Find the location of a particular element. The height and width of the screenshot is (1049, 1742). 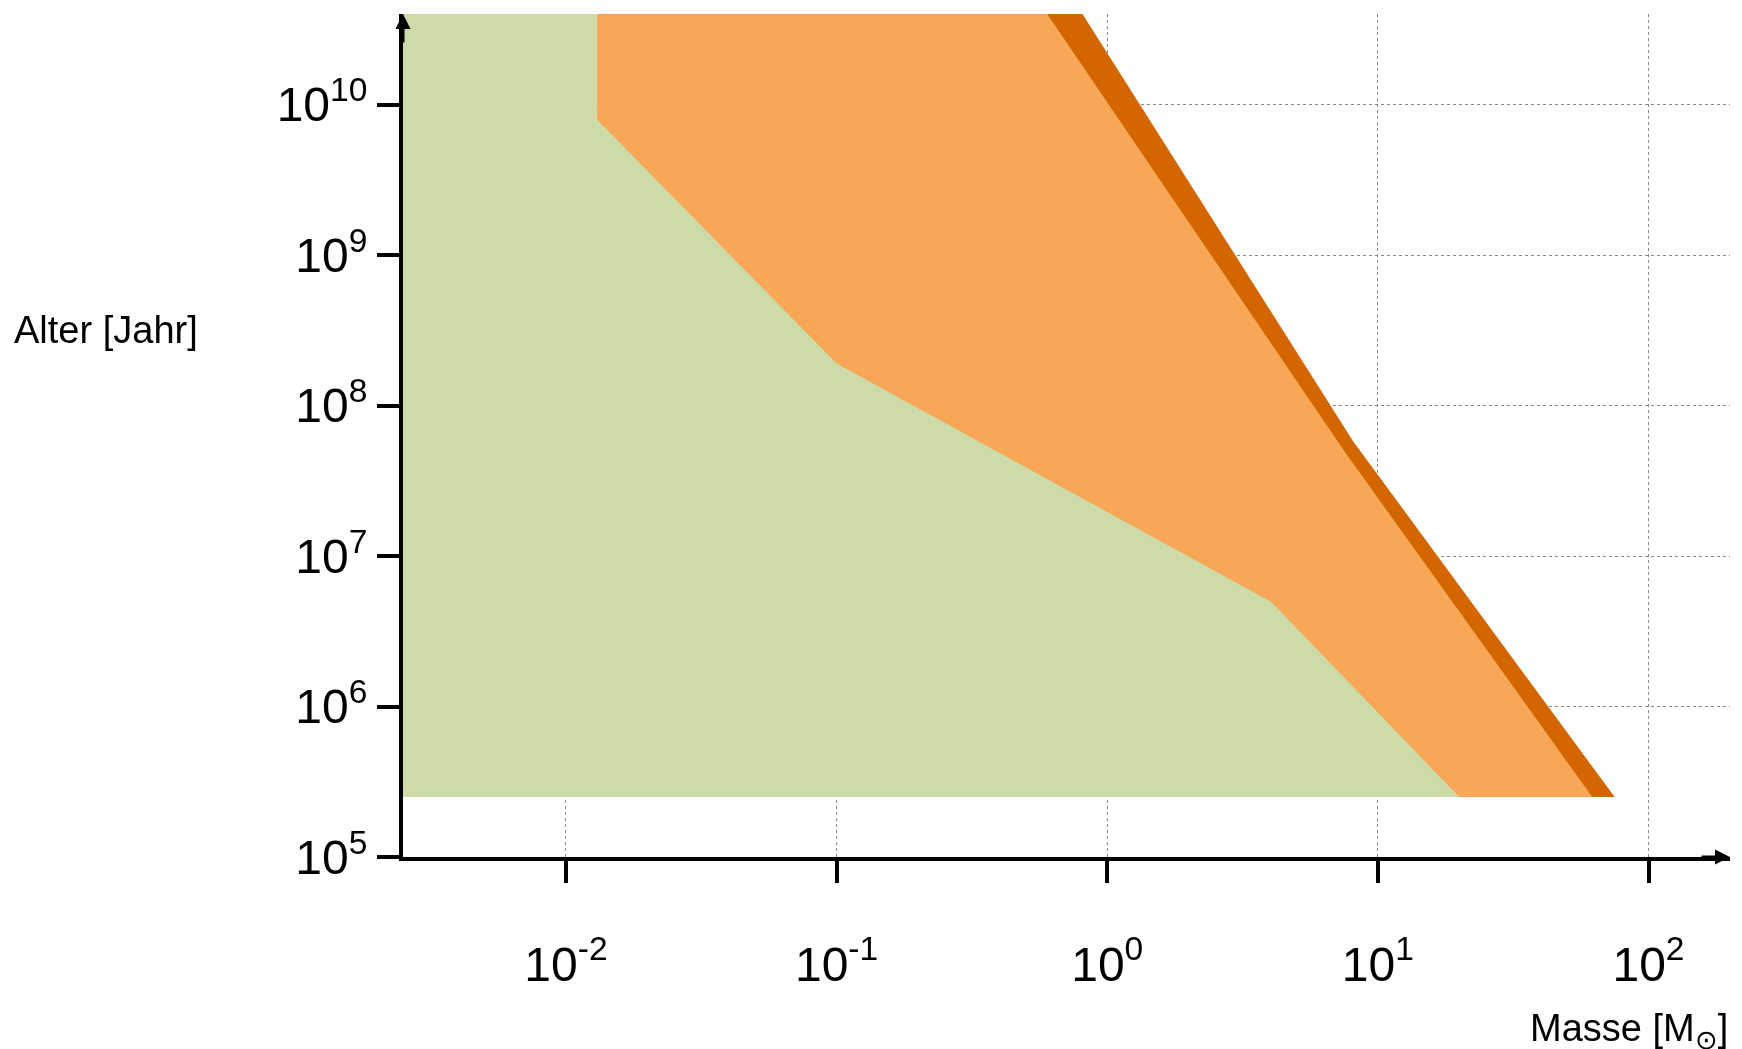

x-tick-label: 10$^{-2}$ is located at coordinates (566, 960).